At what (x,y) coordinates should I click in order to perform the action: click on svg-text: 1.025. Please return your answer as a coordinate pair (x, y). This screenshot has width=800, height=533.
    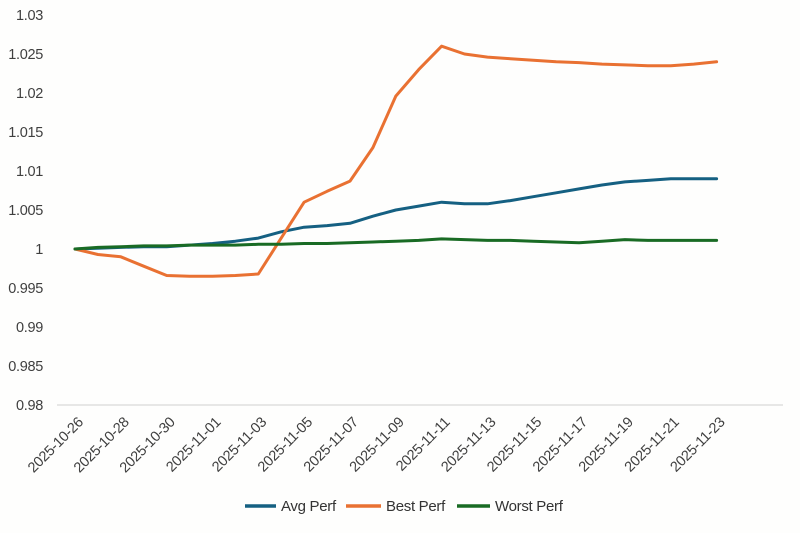
    Looking at the image, I should click on (25, 55).